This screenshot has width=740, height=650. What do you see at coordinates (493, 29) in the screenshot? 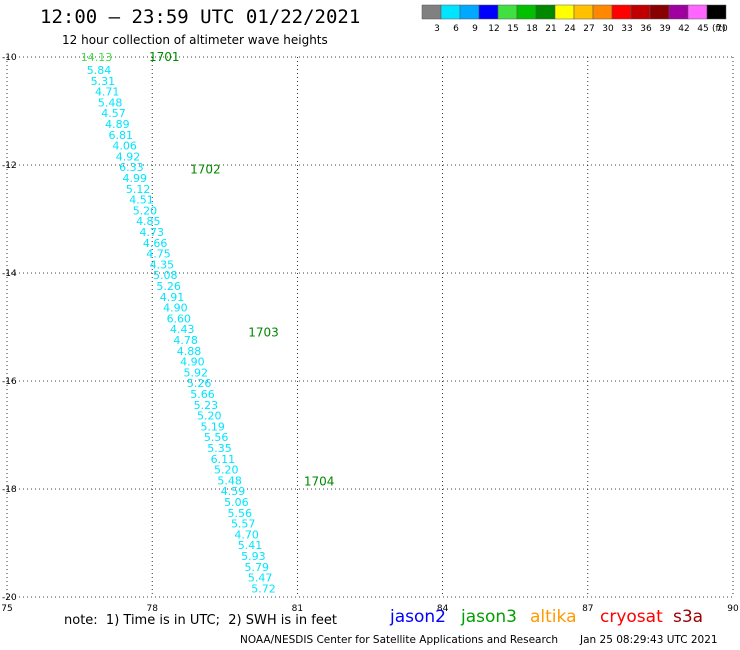
I see `legend-label-12: 12` at bounding box center [493, 29].